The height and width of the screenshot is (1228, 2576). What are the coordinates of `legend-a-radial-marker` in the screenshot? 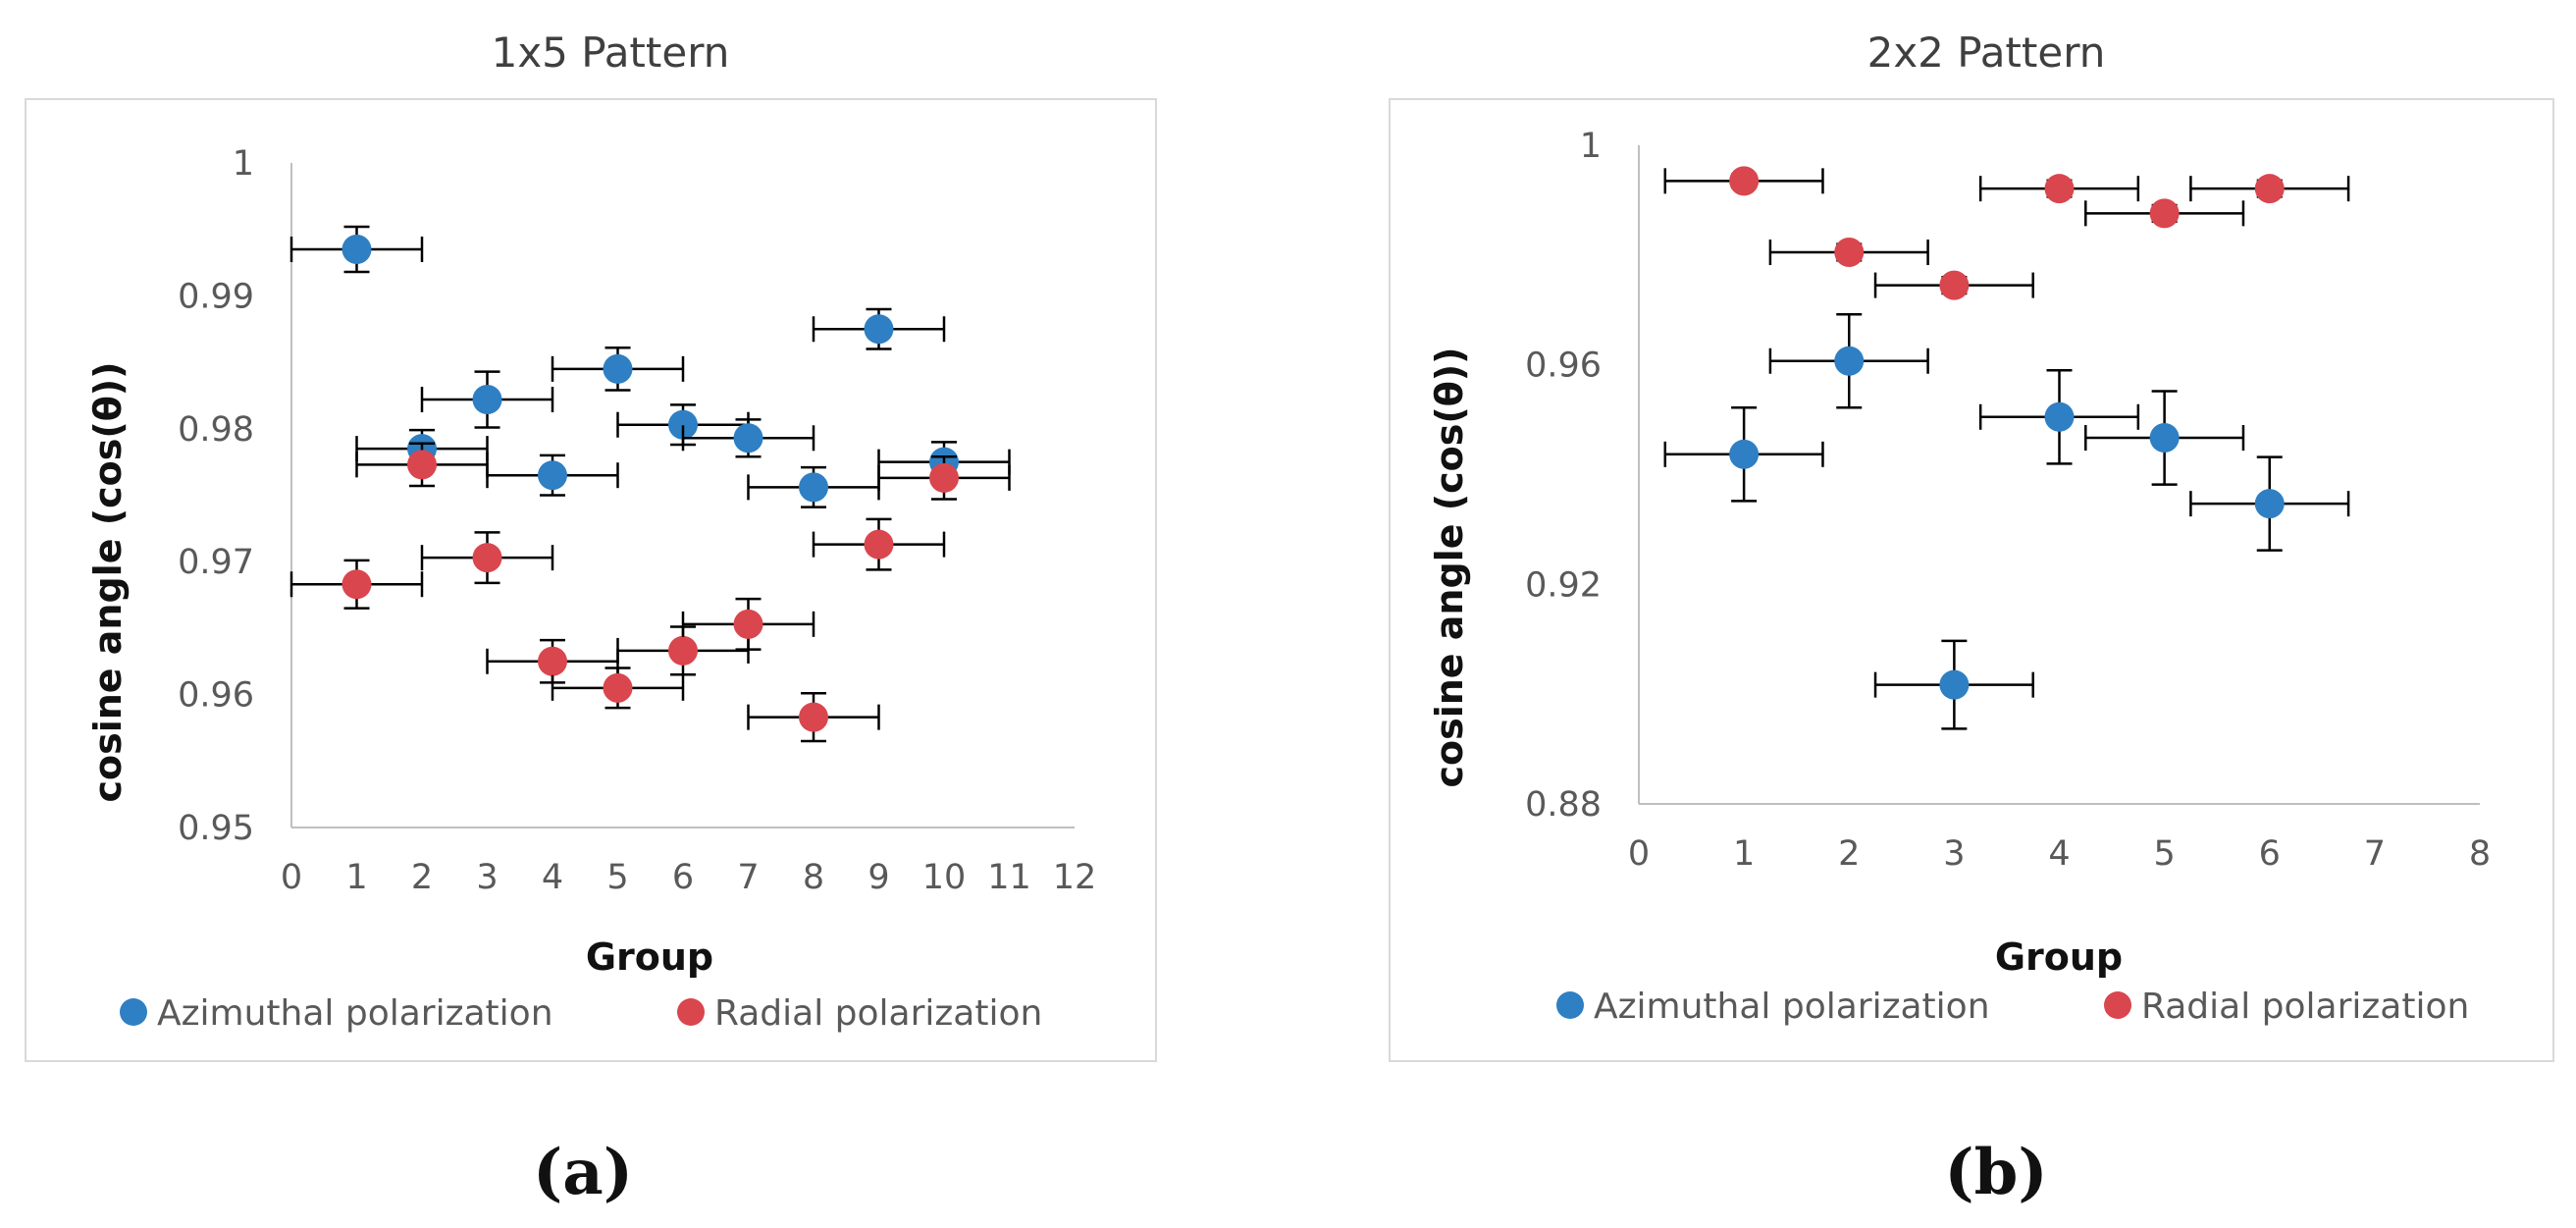 It's located at (691, 1012).